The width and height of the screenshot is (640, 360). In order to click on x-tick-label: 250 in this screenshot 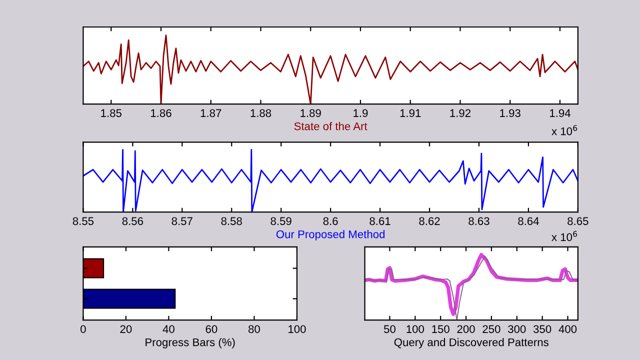, I will do `click(491, 329)`.